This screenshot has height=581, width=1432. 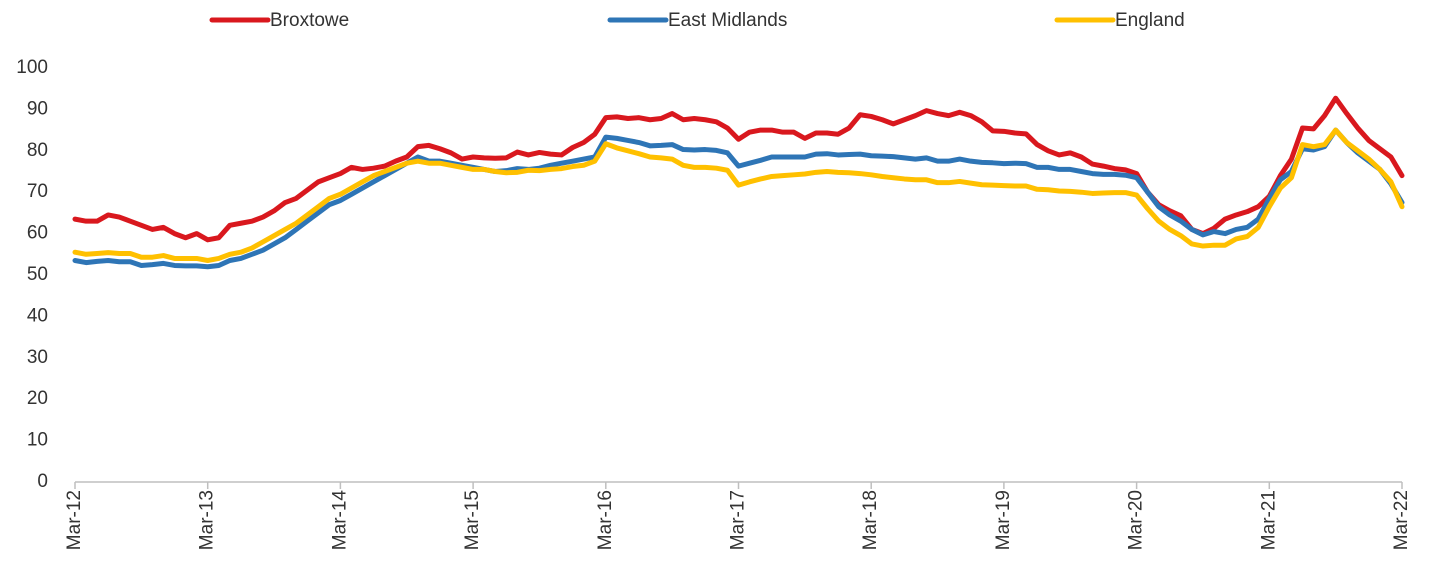 I want to click on x-tick-label: Mar-19, so click(x=1003, y=520).